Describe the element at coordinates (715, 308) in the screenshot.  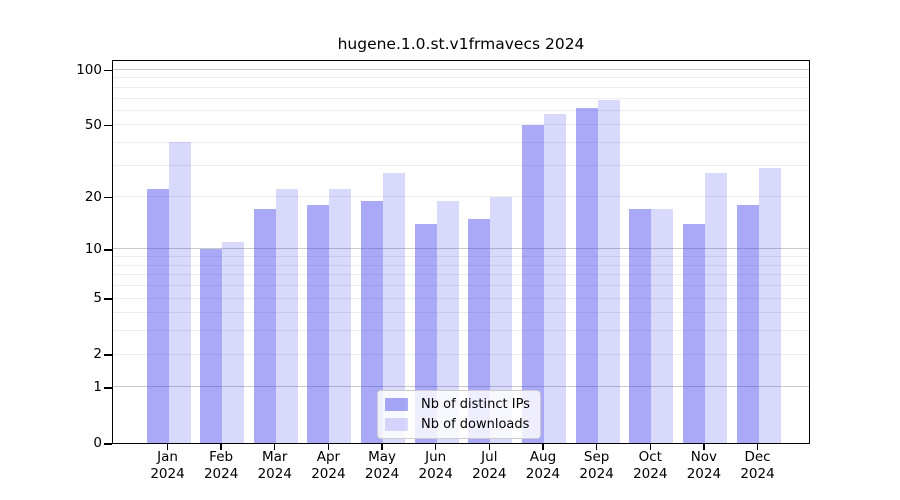
I see `bar-nov-downloads` at that location.